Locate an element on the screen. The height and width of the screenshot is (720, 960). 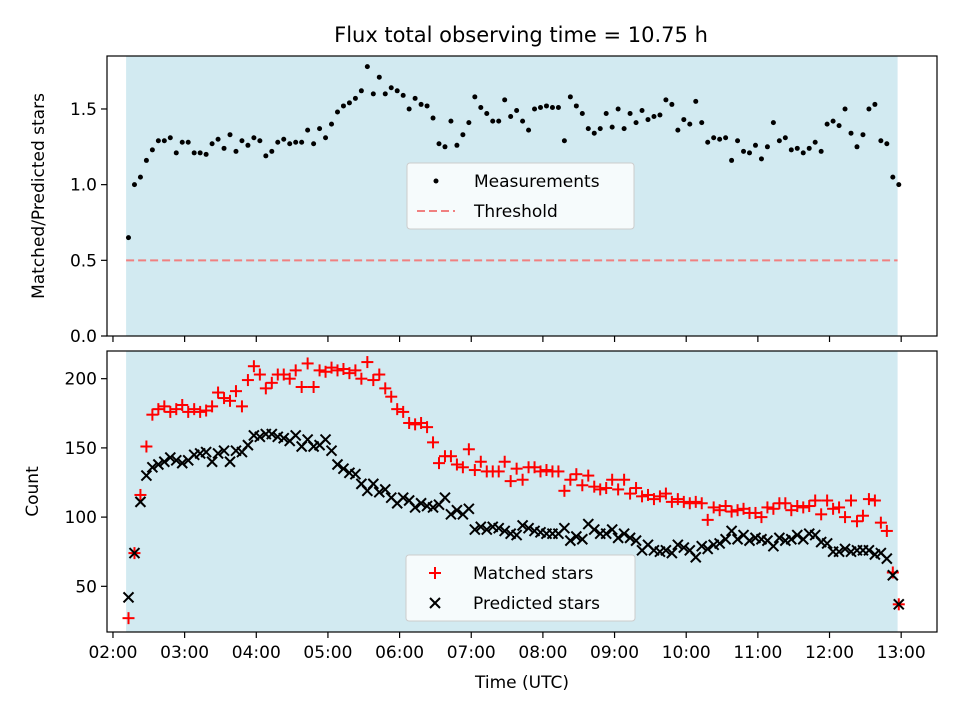
count-xtick-label: 10:00 is located at coordinates (686, 653).